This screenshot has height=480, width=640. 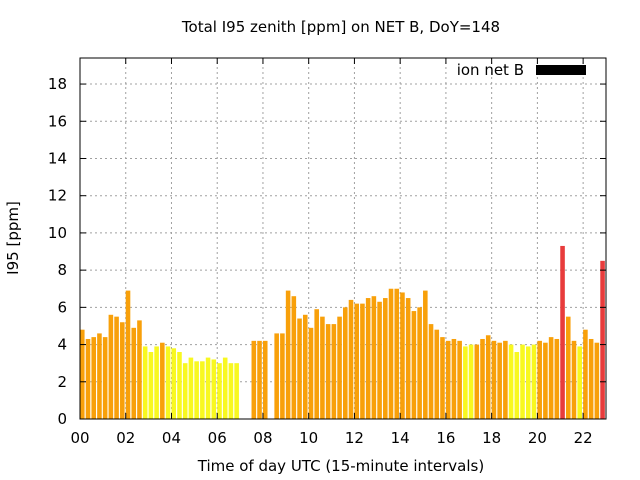 I want to click on x-tick-label: 08, so click(x=262, y=438).